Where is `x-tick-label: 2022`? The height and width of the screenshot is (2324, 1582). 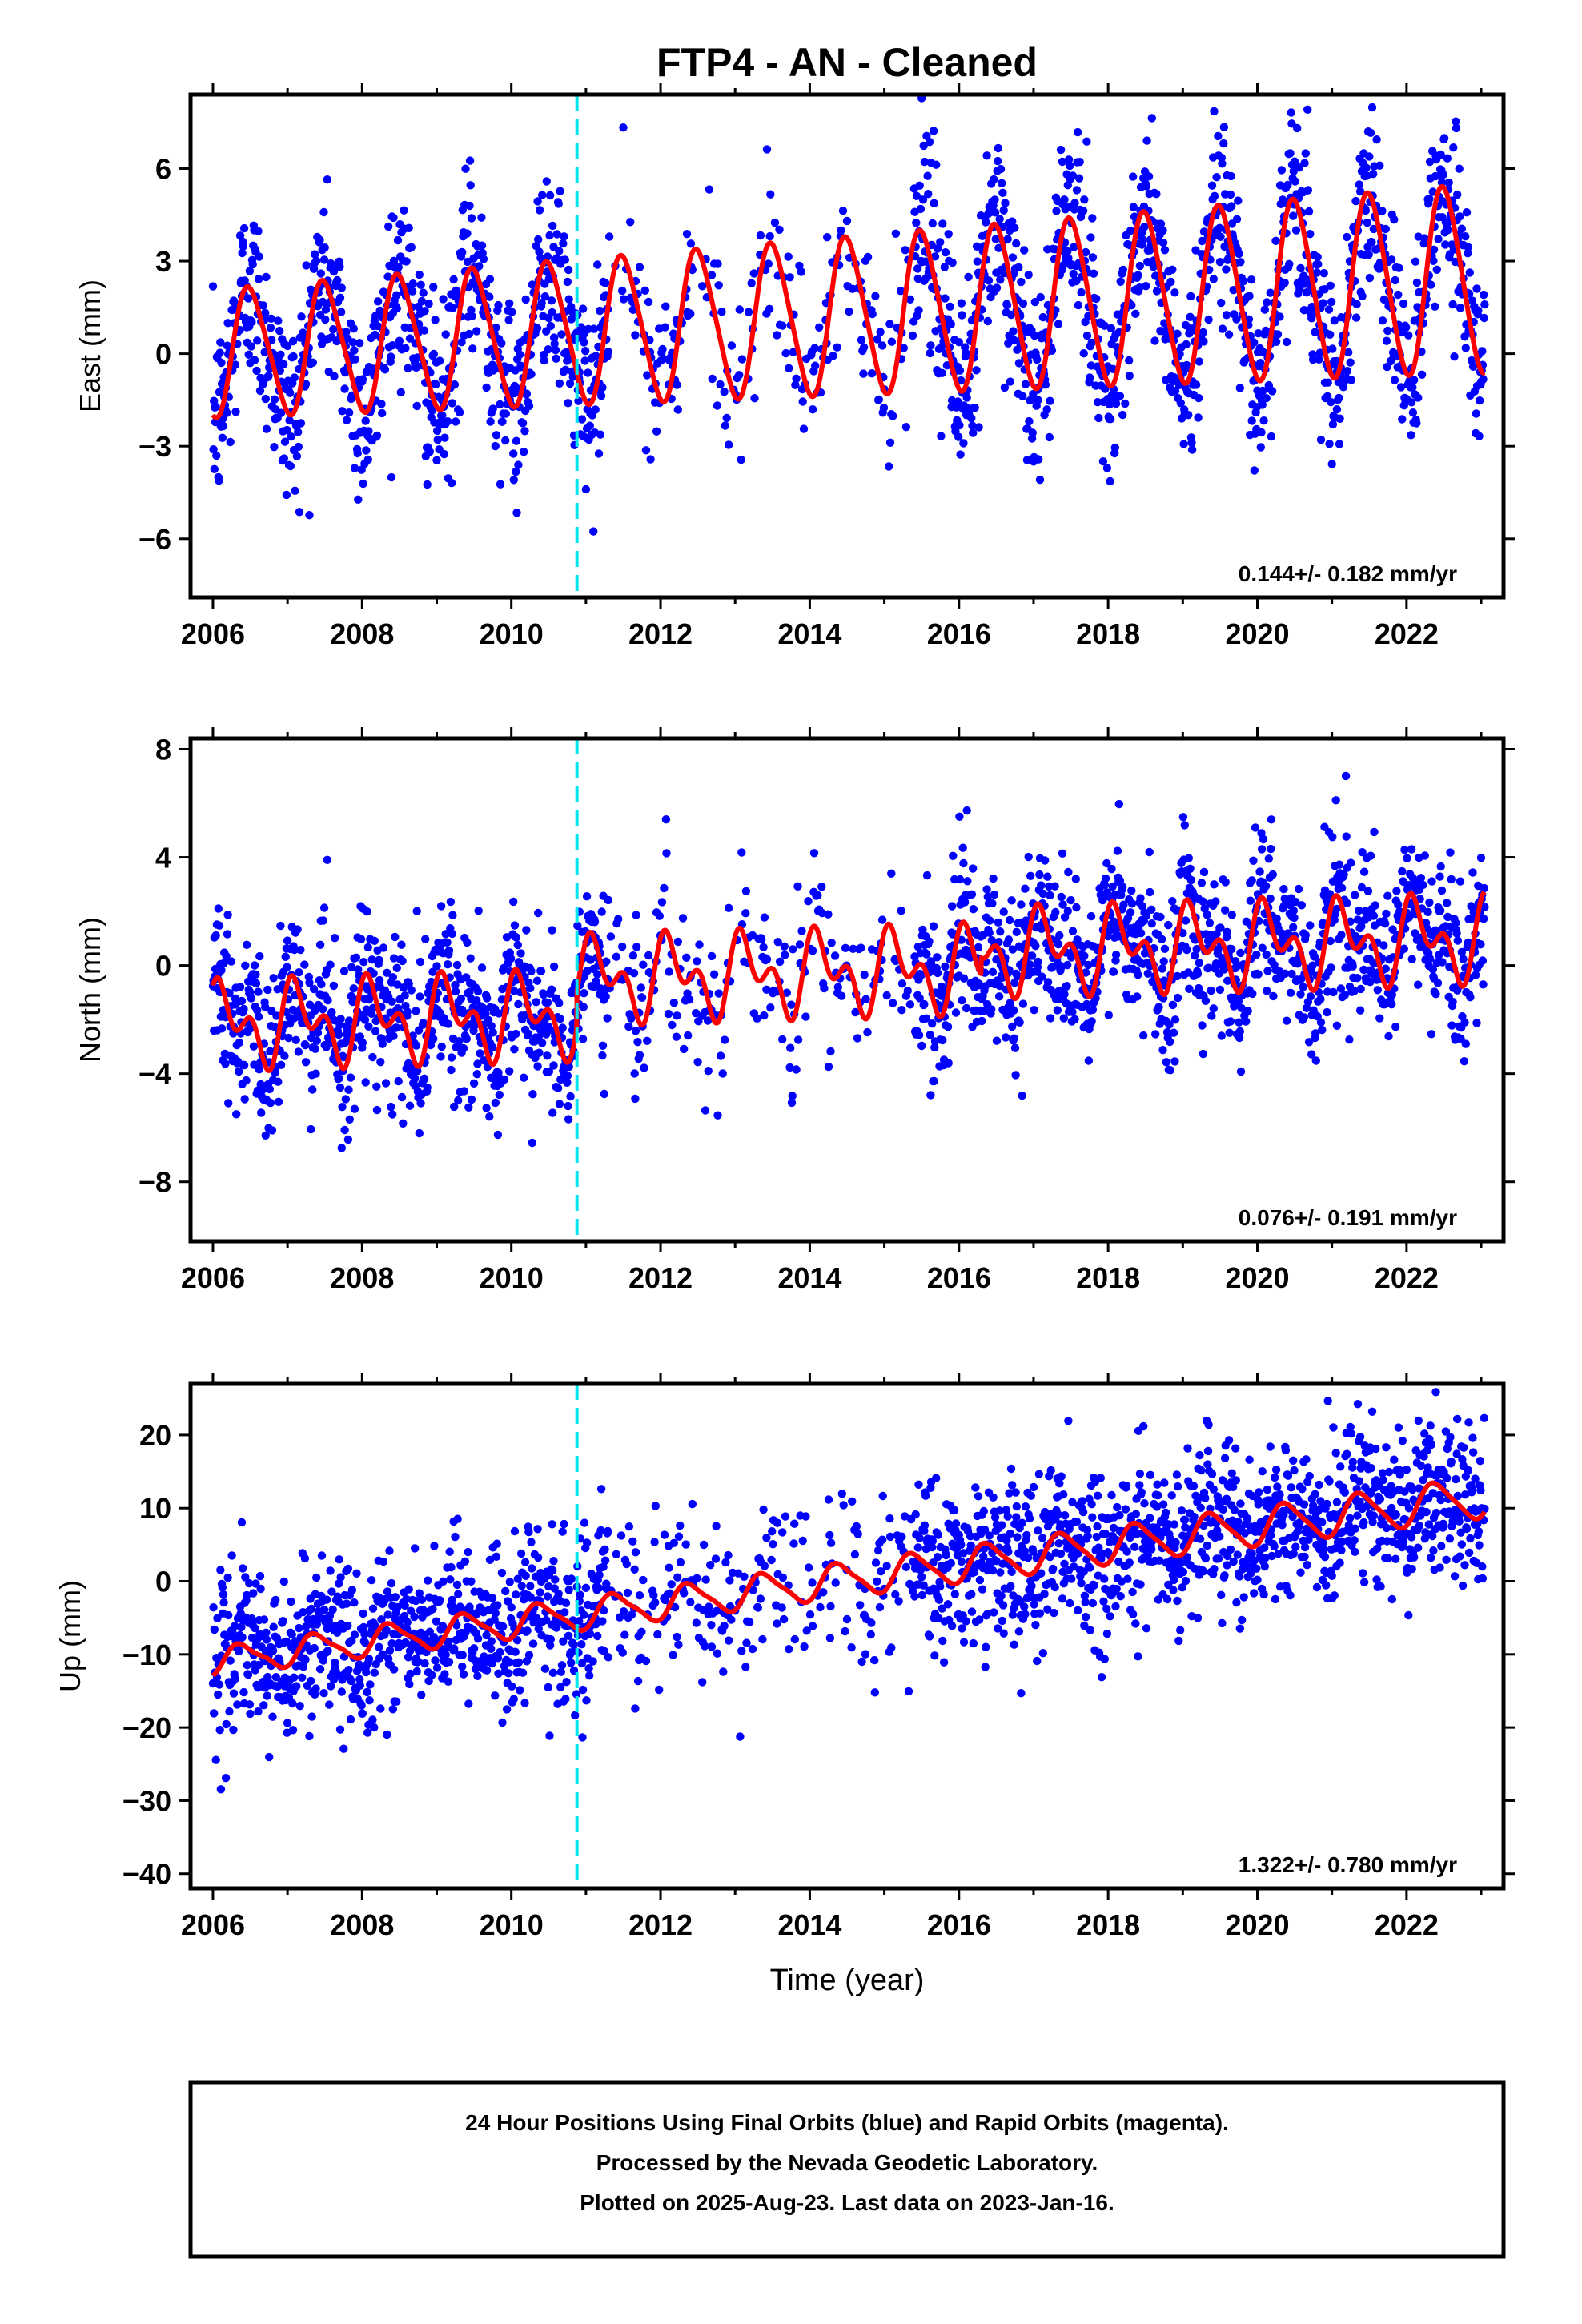
x-tick-label: 2022 is located at coordinates (1407, 633).